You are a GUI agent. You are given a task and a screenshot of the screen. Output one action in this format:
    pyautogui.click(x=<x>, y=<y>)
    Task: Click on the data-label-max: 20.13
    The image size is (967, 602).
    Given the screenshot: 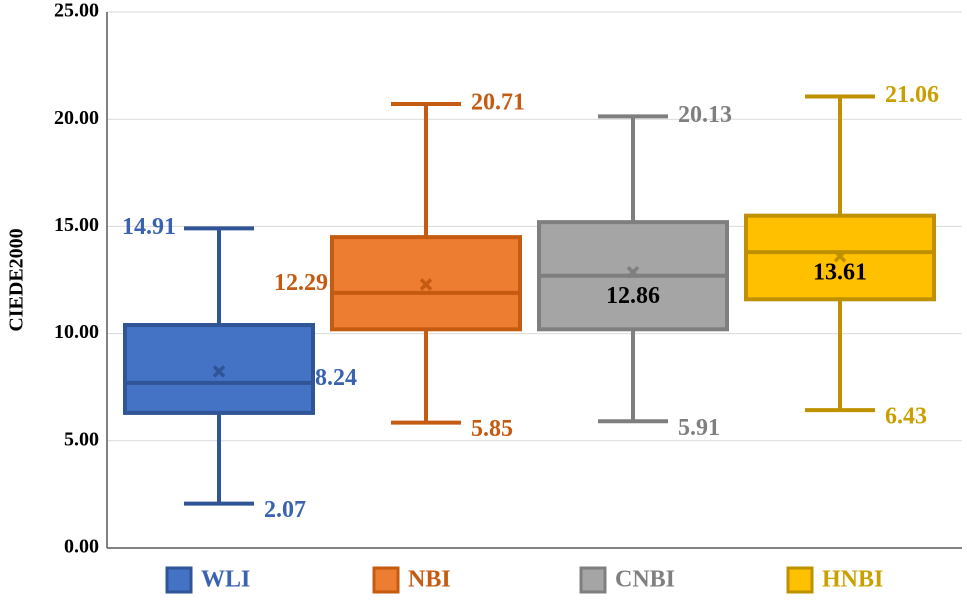 What is the action you would take?
    pyautogui.click(x=705, y=115)
    